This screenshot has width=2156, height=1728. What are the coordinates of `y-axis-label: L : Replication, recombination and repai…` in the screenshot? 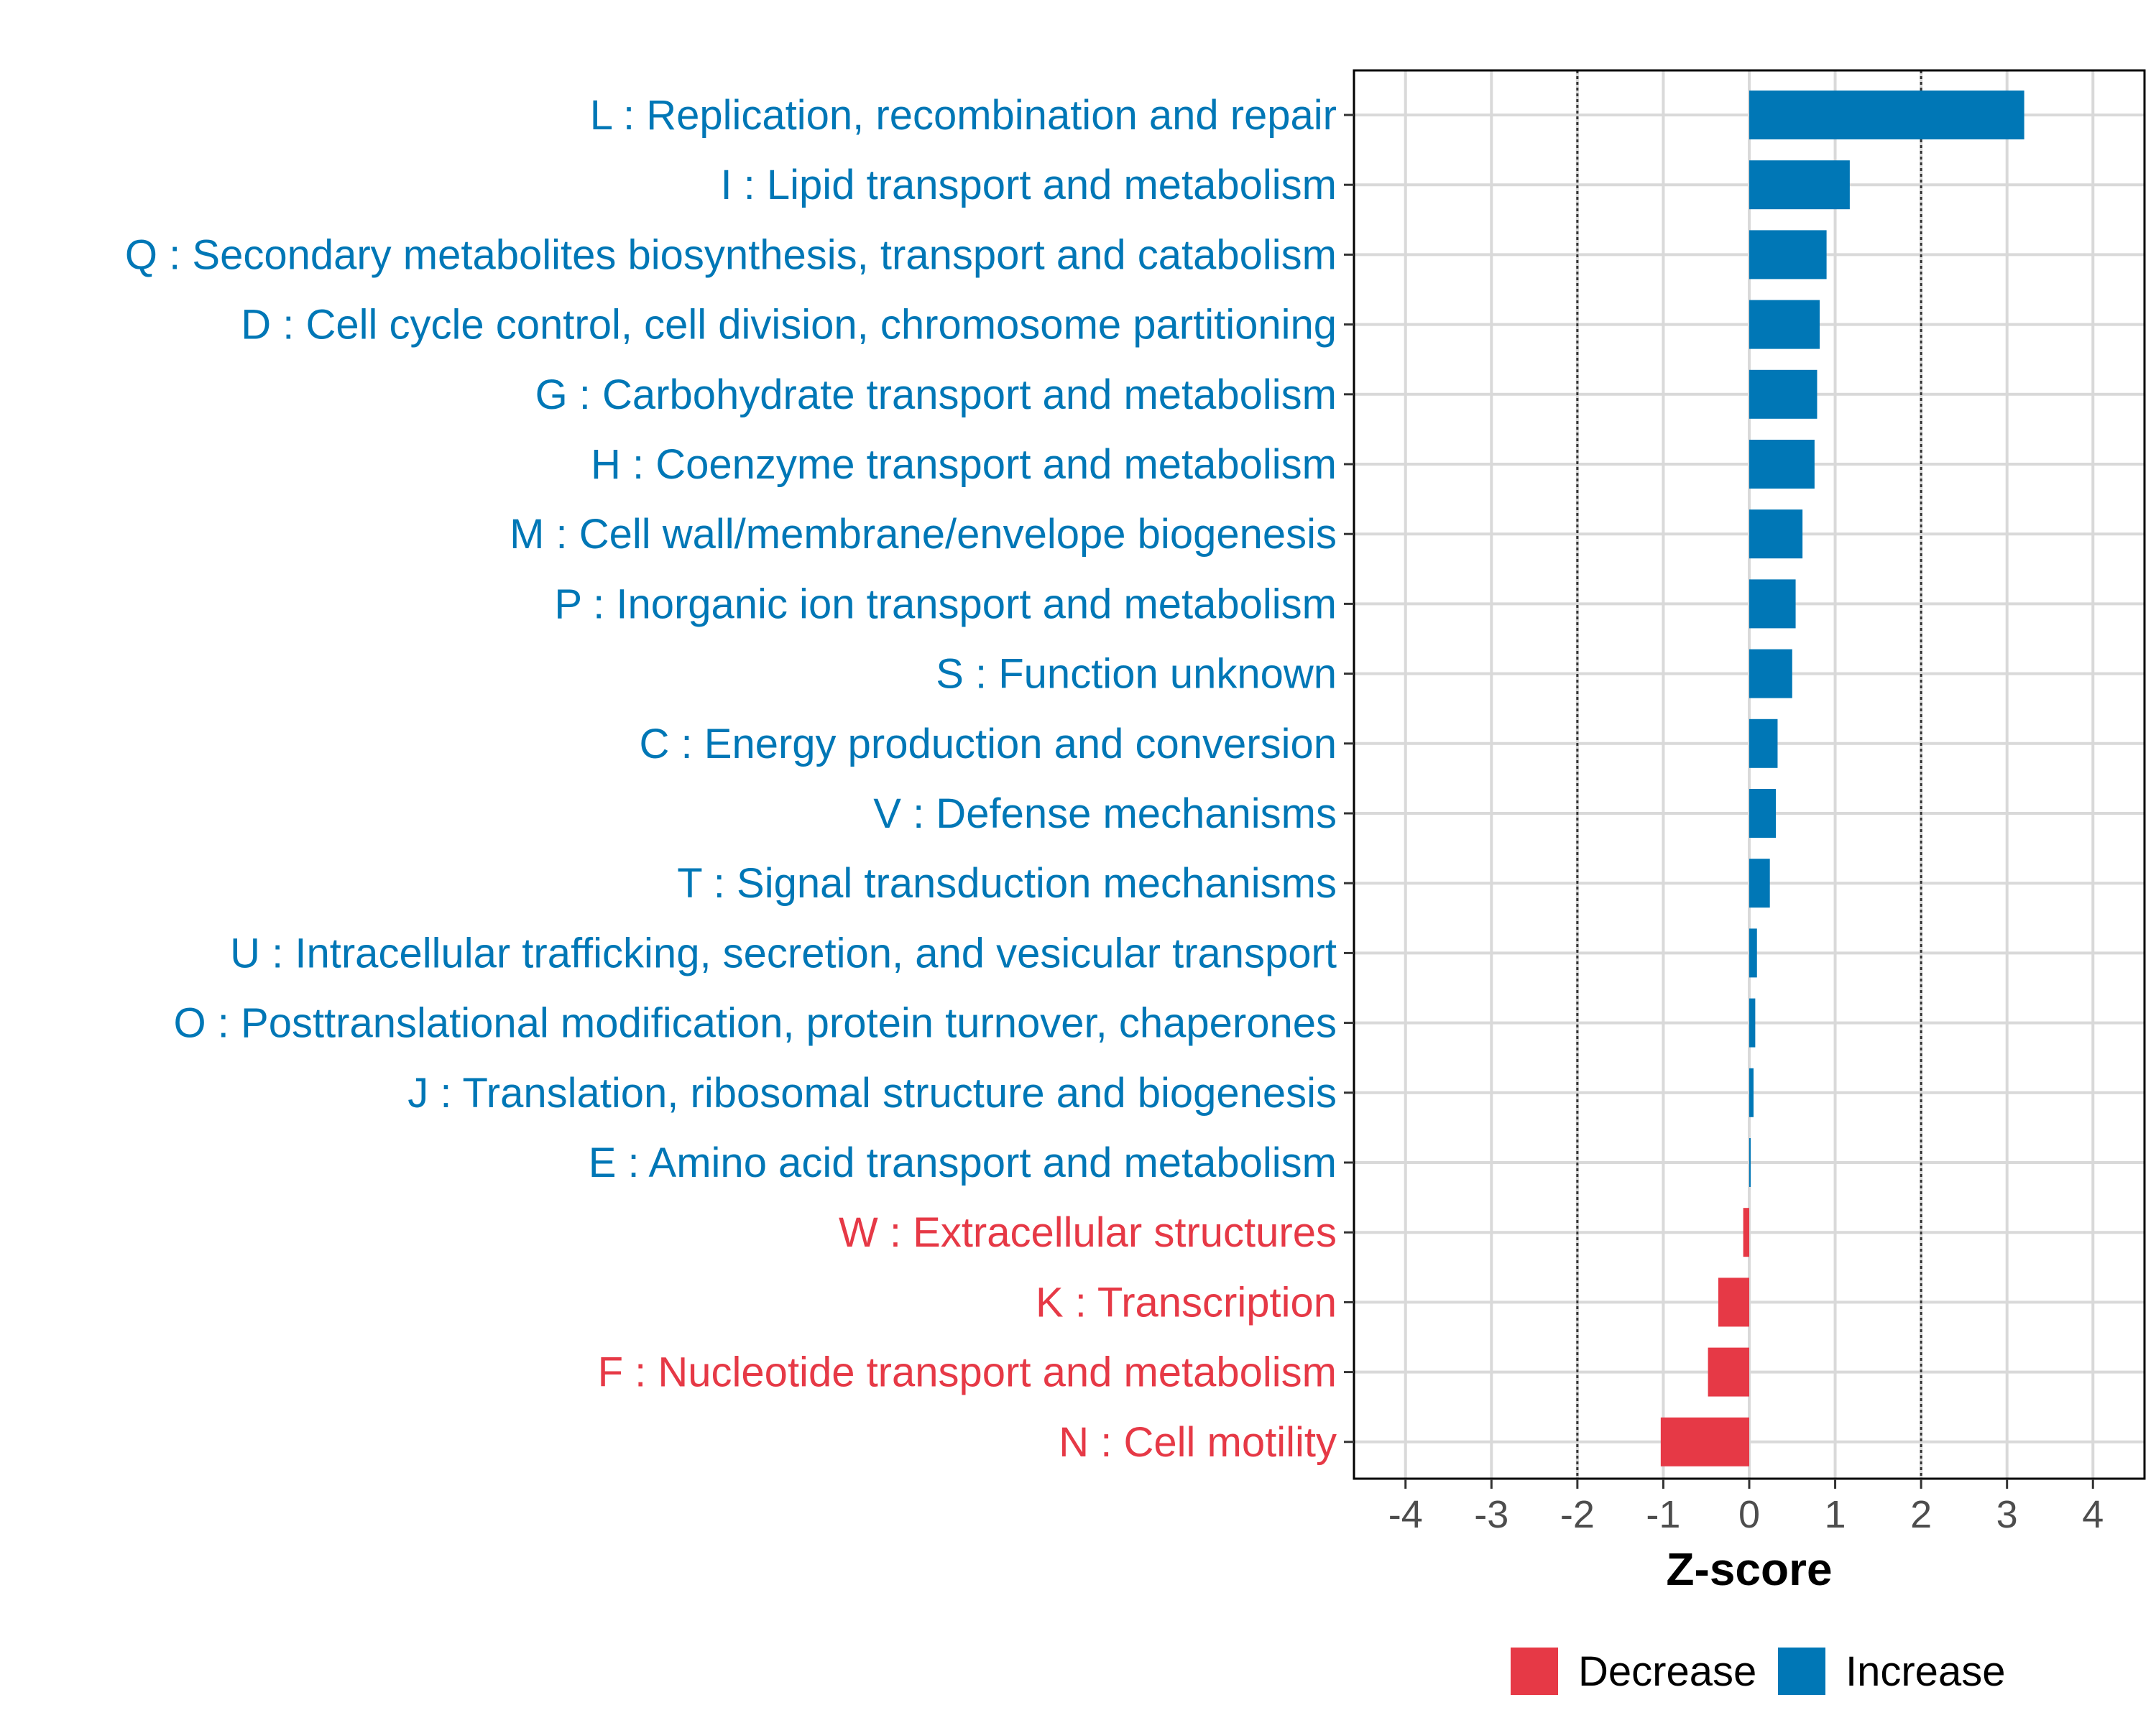 It's located at (964, 116).